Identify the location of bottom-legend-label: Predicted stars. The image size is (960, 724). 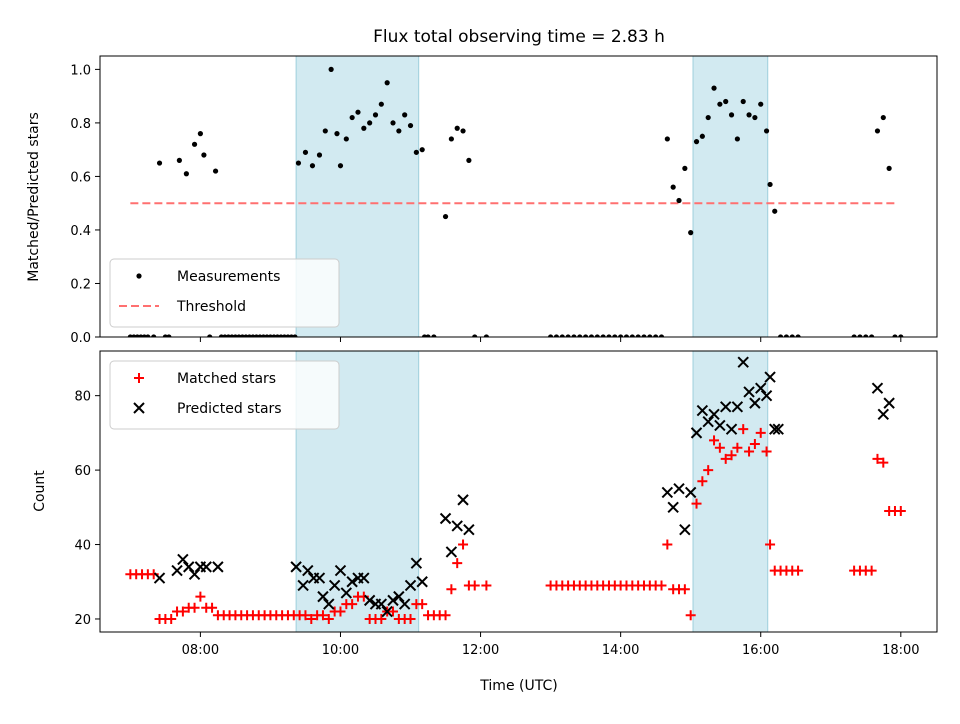
(229, 409).